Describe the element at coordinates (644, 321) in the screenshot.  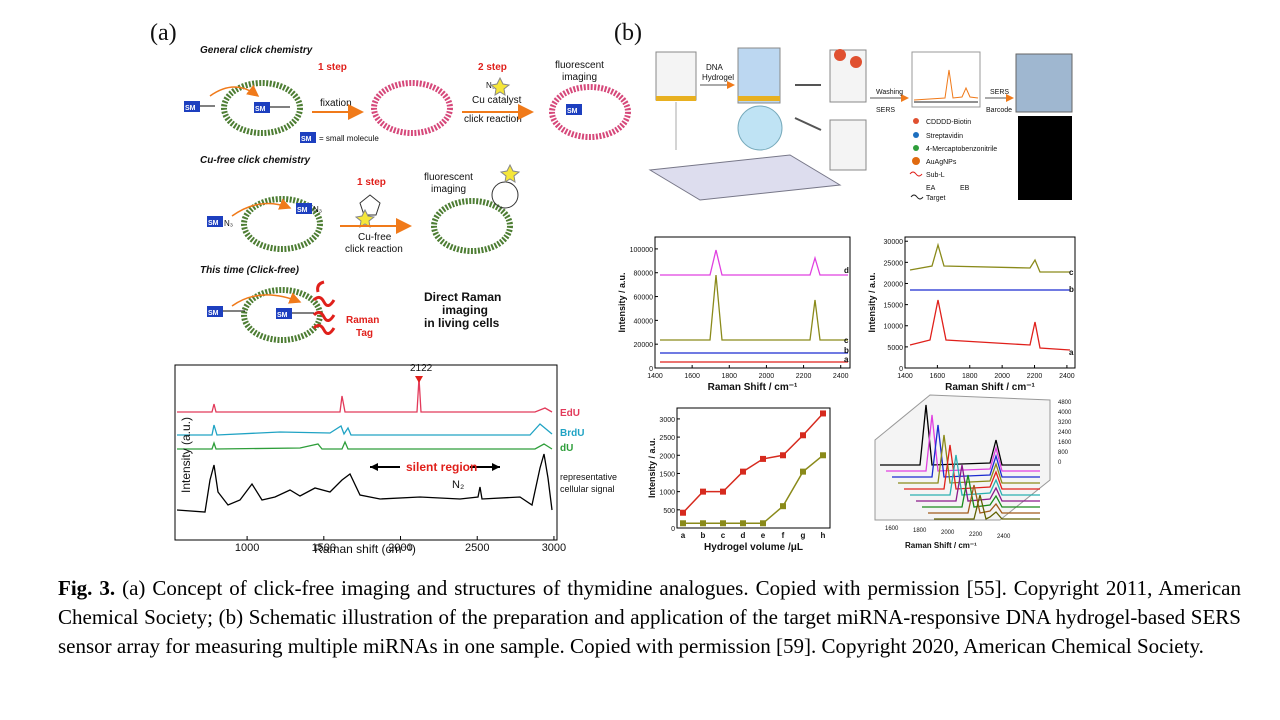
I see `y-tick-label: 40000` at that location.